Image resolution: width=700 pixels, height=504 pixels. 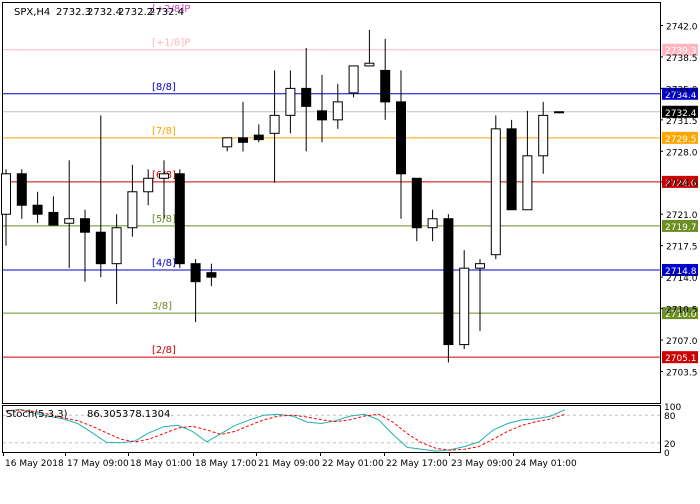 I want to click on ohlc-high: 2732.4, so click(x=104, y=12).